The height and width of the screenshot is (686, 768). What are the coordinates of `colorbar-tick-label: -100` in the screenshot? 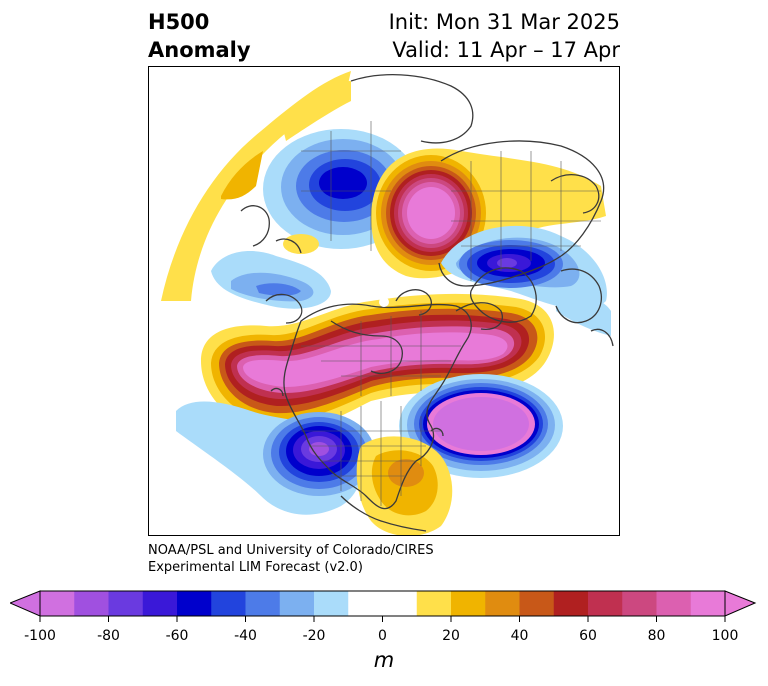 It's located at (40, 636).